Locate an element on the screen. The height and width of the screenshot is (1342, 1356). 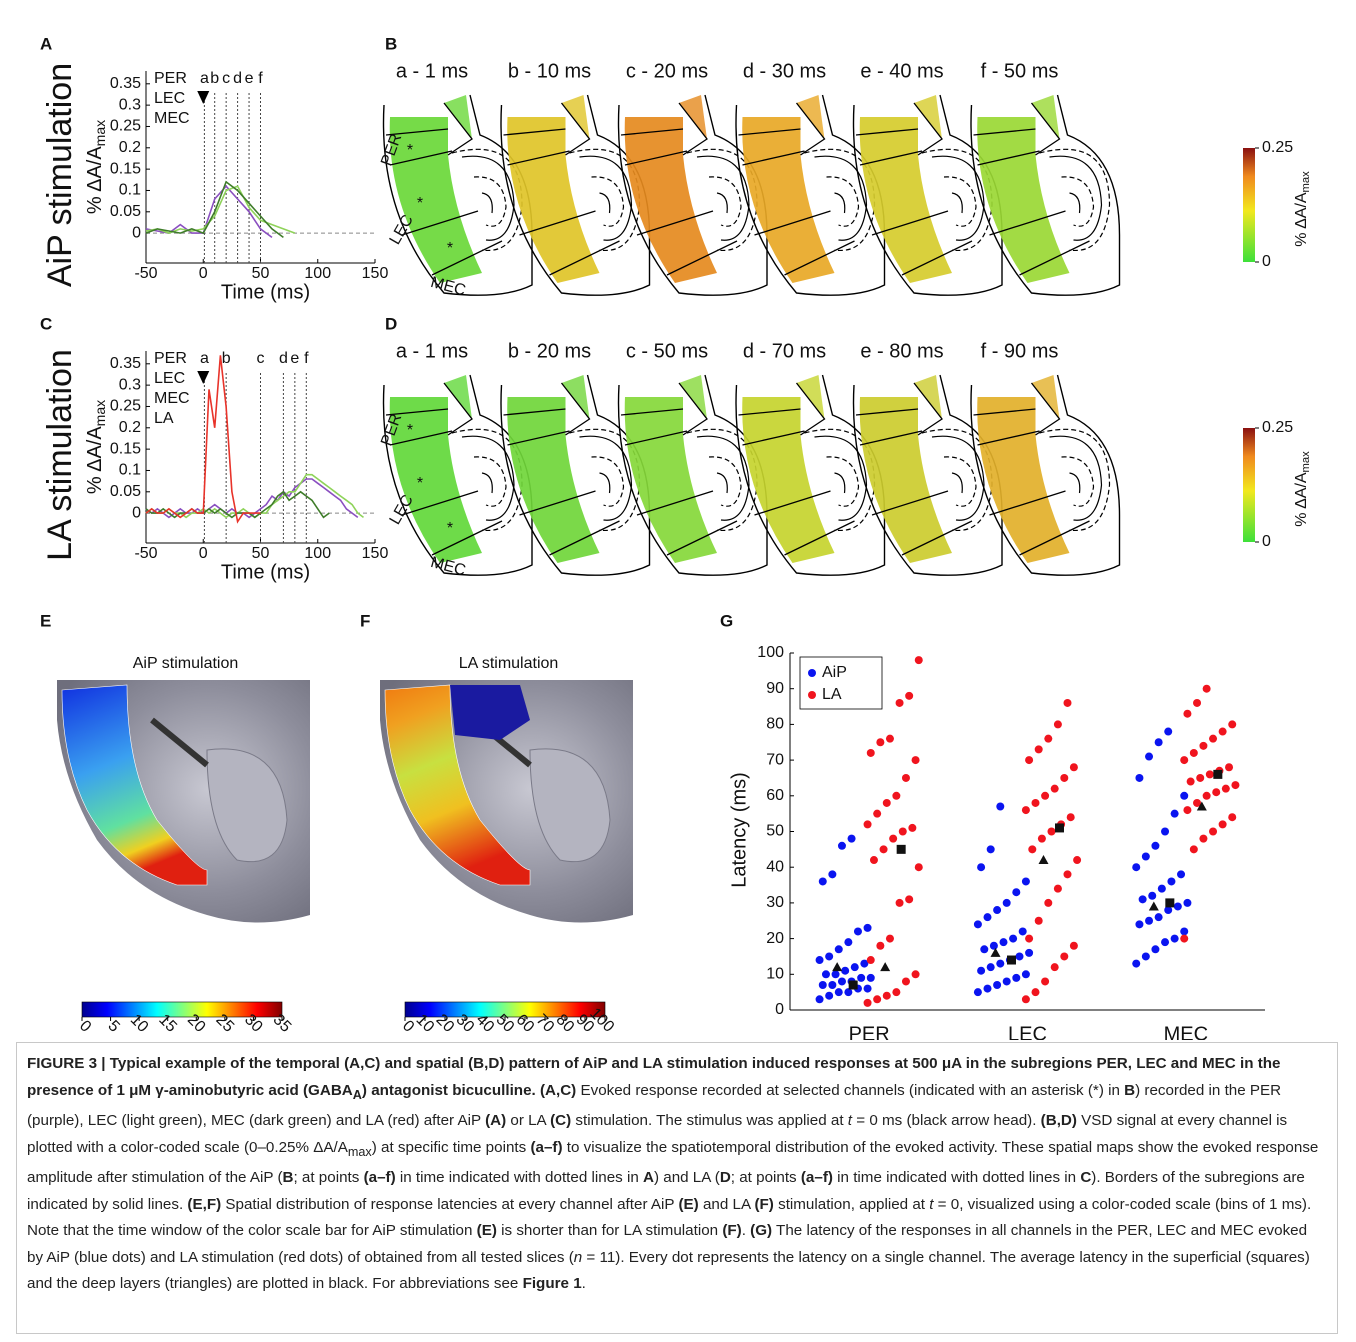
caption-text: stimulation. The stimulus was applied at is located at coordinates (709, 1121).